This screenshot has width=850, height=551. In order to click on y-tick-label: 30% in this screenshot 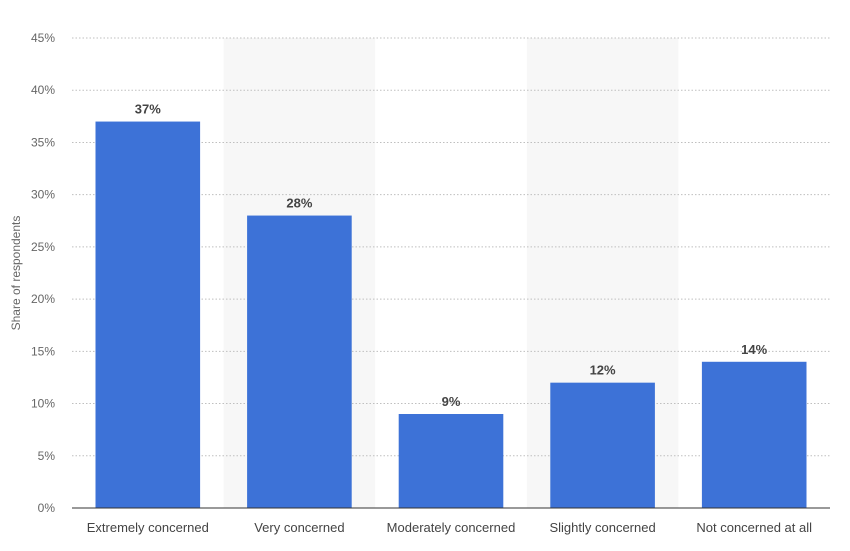, I will do `click(43, 195)`.